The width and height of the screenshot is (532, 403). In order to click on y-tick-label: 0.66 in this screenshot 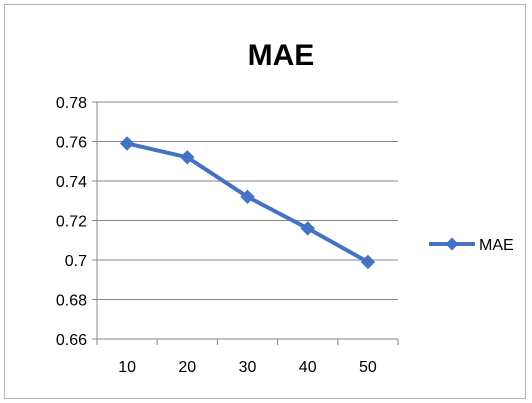, I will do `click(71, 340)`.